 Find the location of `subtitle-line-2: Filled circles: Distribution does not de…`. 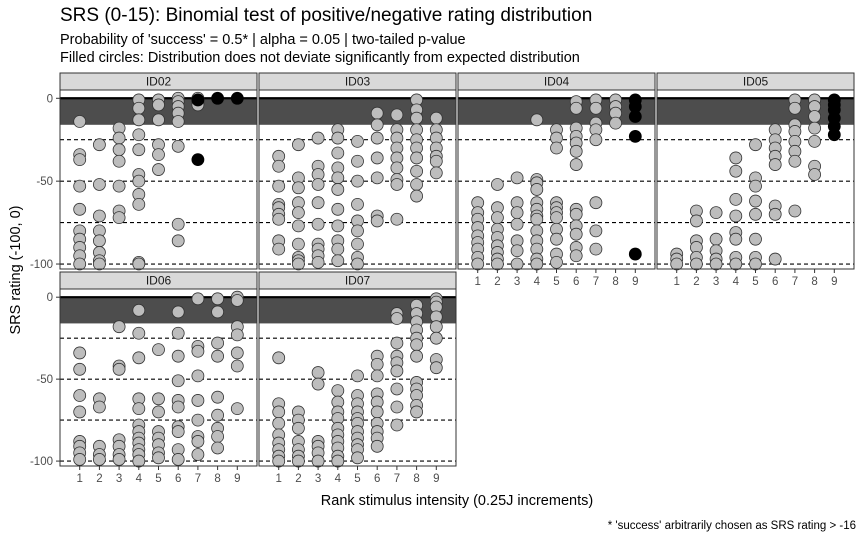

subtitle-line-2: Filled circles: Distribution does not de… is located at coordinates (320, 58).